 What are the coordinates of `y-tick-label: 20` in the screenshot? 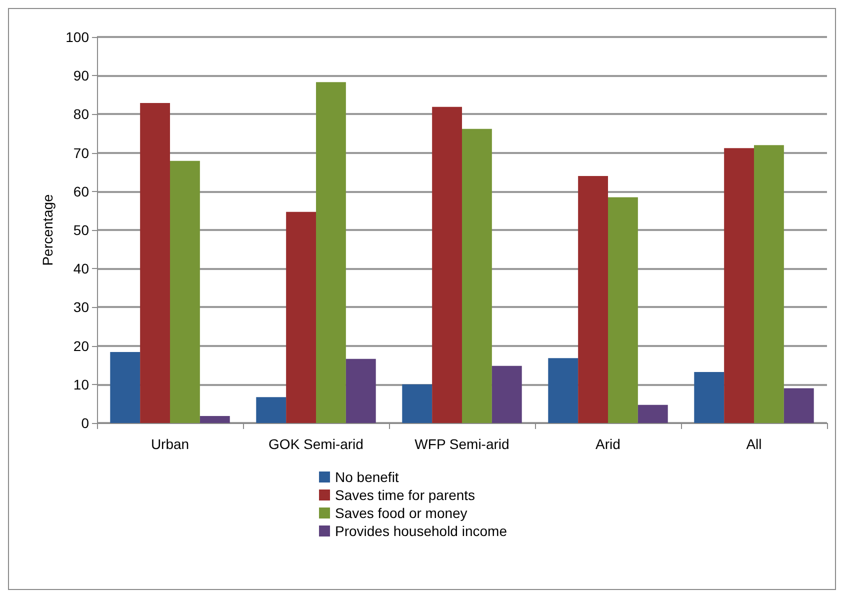 It's located at (81, 346).